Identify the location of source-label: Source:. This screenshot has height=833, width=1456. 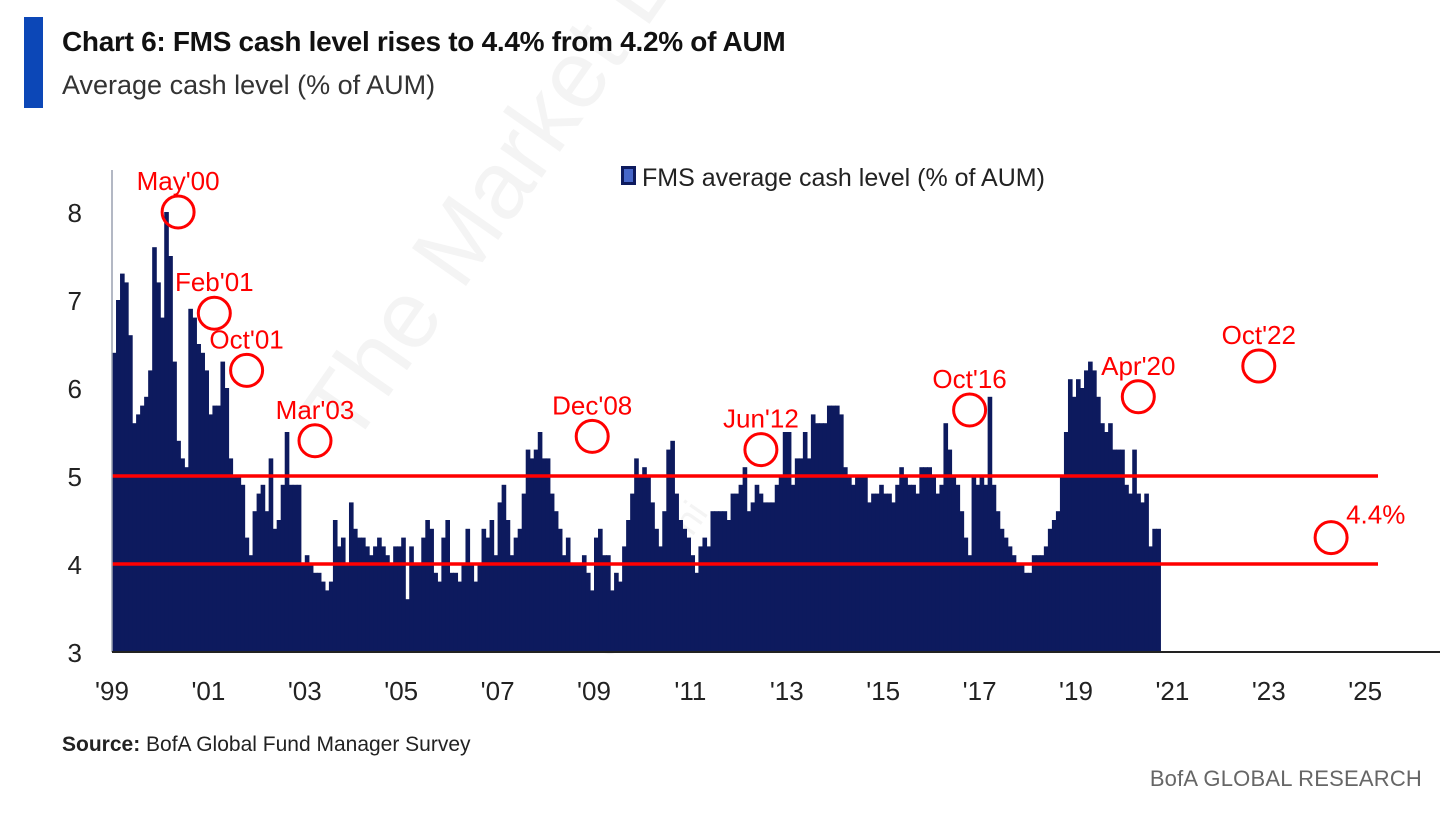
(101, 744).